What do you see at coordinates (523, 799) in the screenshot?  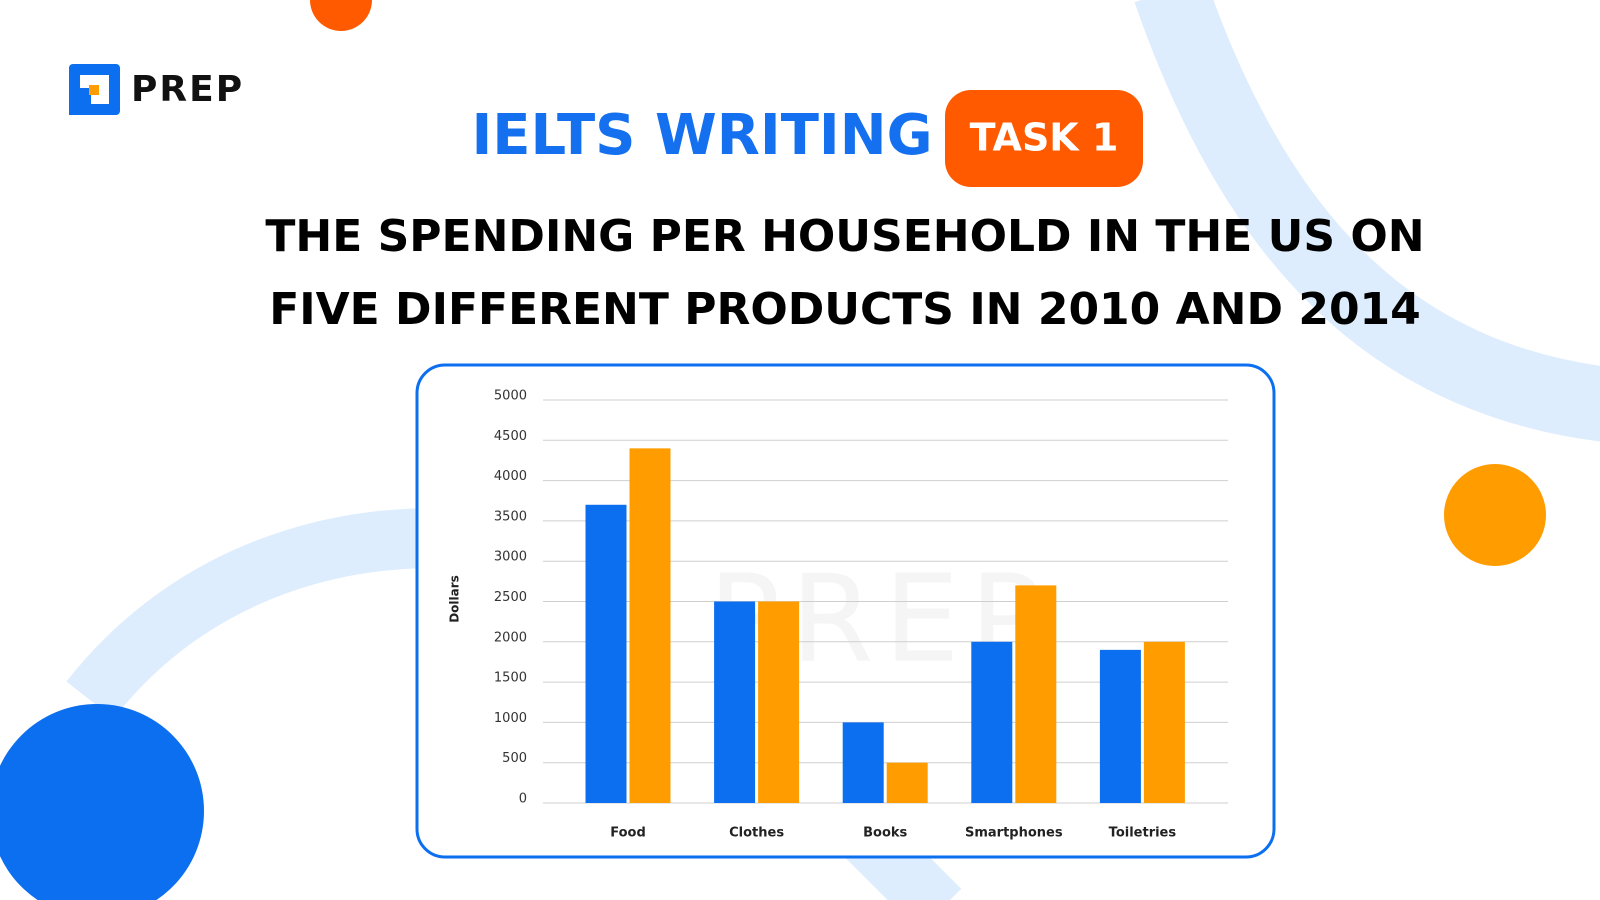 I see `y-tick-label: 0` at bounding box center [523, 799].